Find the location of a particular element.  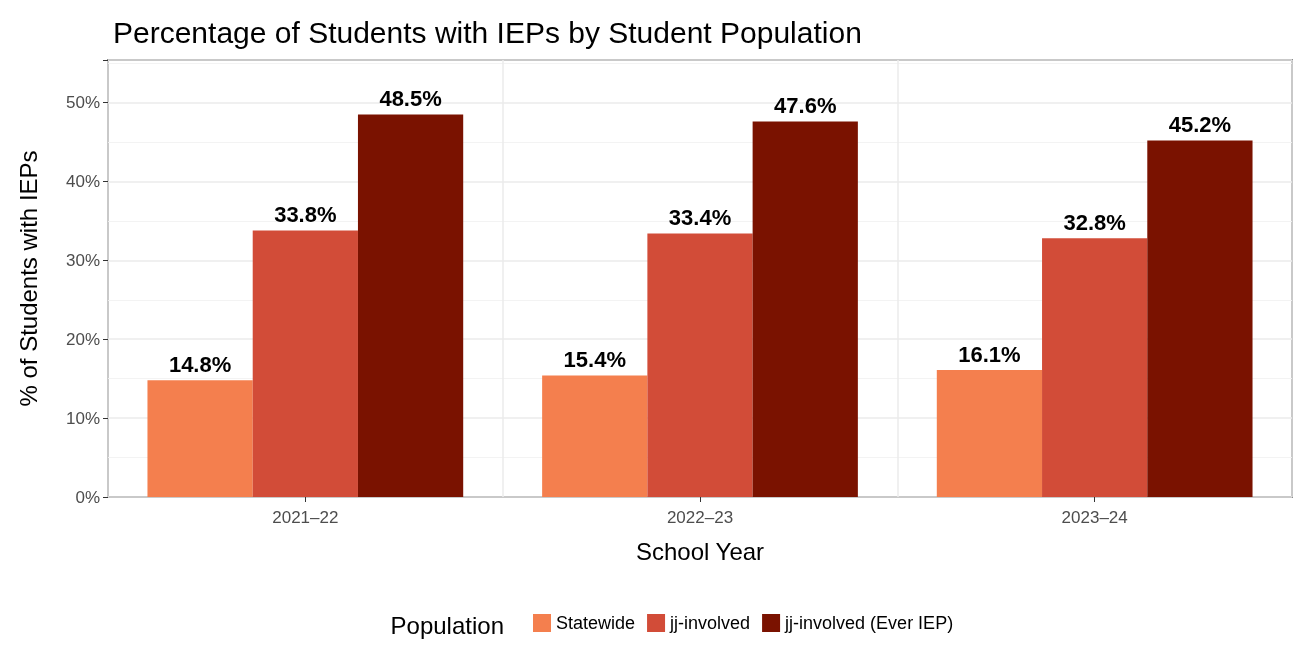

y-tick-label: 50% is located at coordinates (82, 103).